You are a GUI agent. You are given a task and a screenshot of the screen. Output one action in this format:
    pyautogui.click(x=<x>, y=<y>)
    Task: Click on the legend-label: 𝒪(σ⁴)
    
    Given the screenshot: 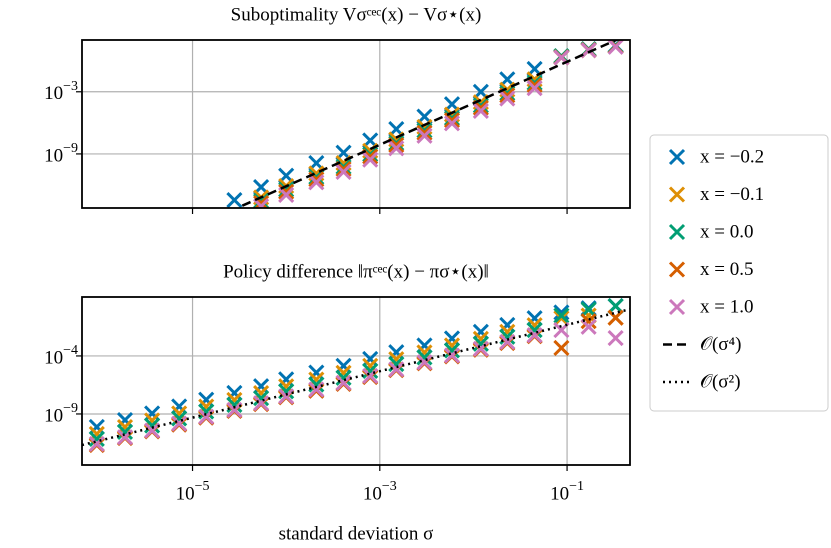 What is the action you would take?
    pyautogui.click(x=721, y=344)
    